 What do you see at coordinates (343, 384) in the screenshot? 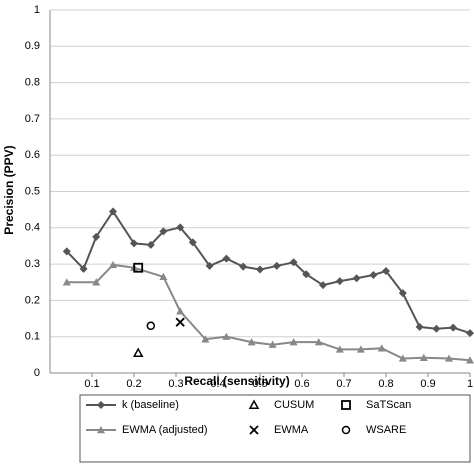
I see `x-tick-label: 0.7` at bounding box center [343, 384].